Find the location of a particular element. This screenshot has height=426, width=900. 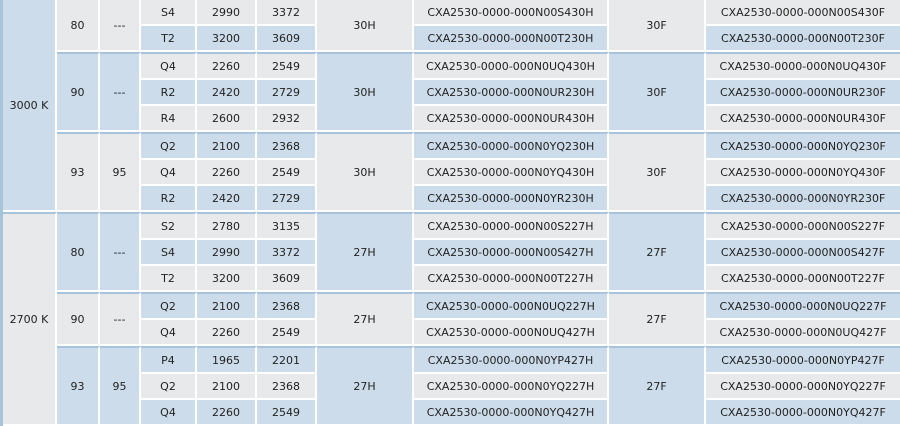

part-number-f-cell: CXA2530-0000-000N0UQ427F is located at coordinates (803, 333).